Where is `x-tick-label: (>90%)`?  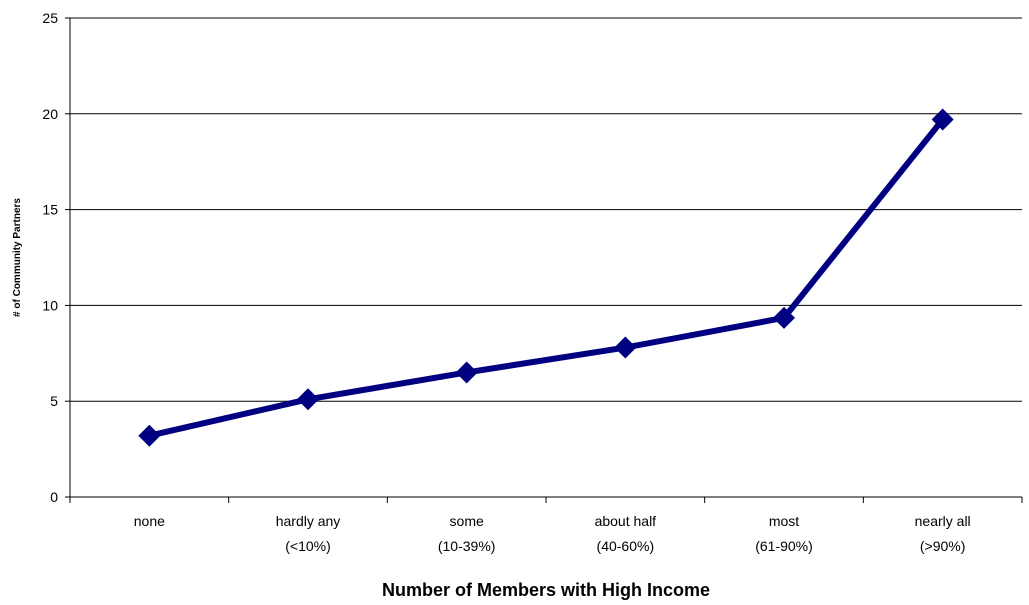
x-tick-label: (>90%) is located at coordinates (943, 546).